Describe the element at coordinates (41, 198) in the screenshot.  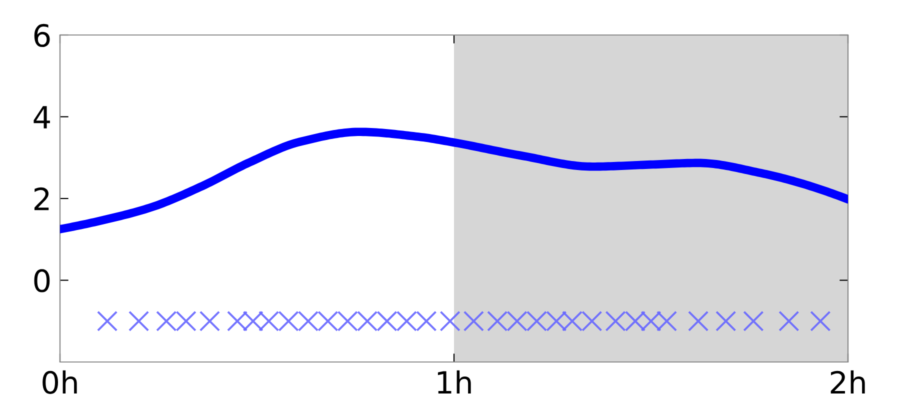
I see `y-tick-label: 2` at that location.